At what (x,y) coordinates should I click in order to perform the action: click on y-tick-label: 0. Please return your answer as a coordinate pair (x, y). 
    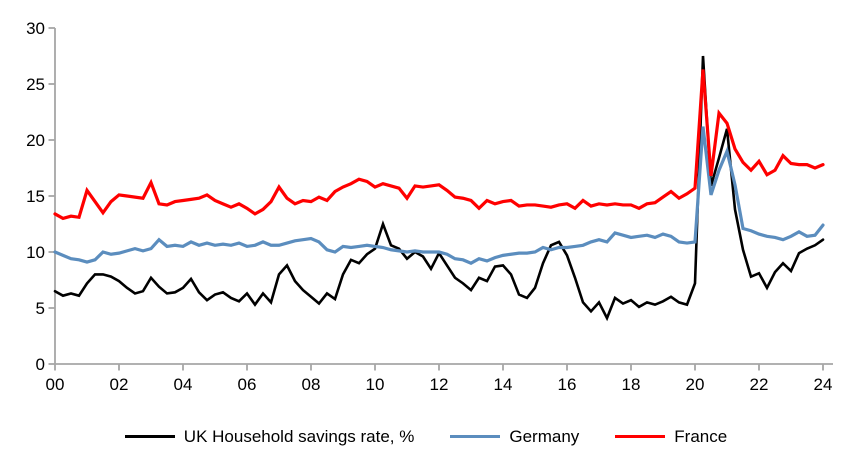
    Looking at the image, I should click on (40, 364).